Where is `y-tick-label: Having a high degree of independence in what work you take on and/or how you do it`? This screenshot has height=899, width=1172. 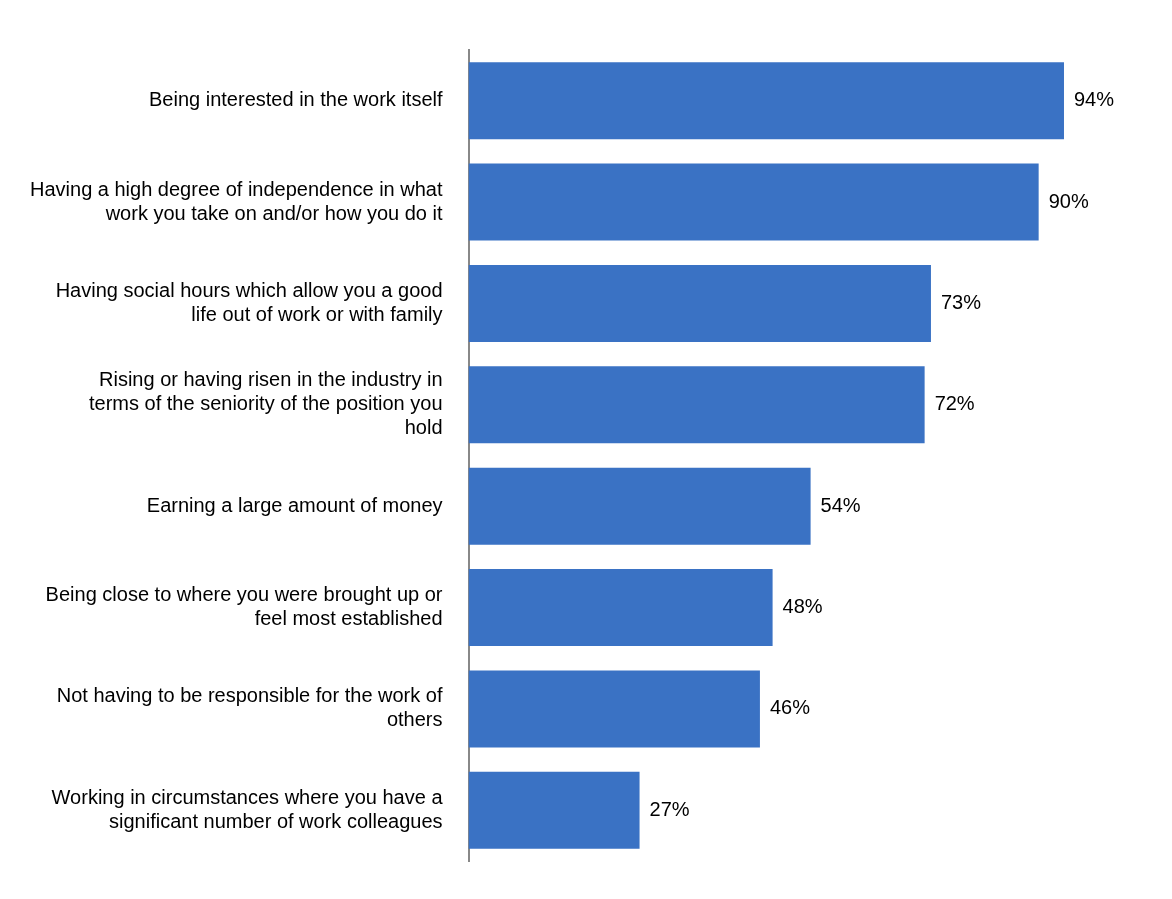 y-tick-label: Having a high degree of independence in what work you take on and/or how you do it is located at coordinates (236, 200).